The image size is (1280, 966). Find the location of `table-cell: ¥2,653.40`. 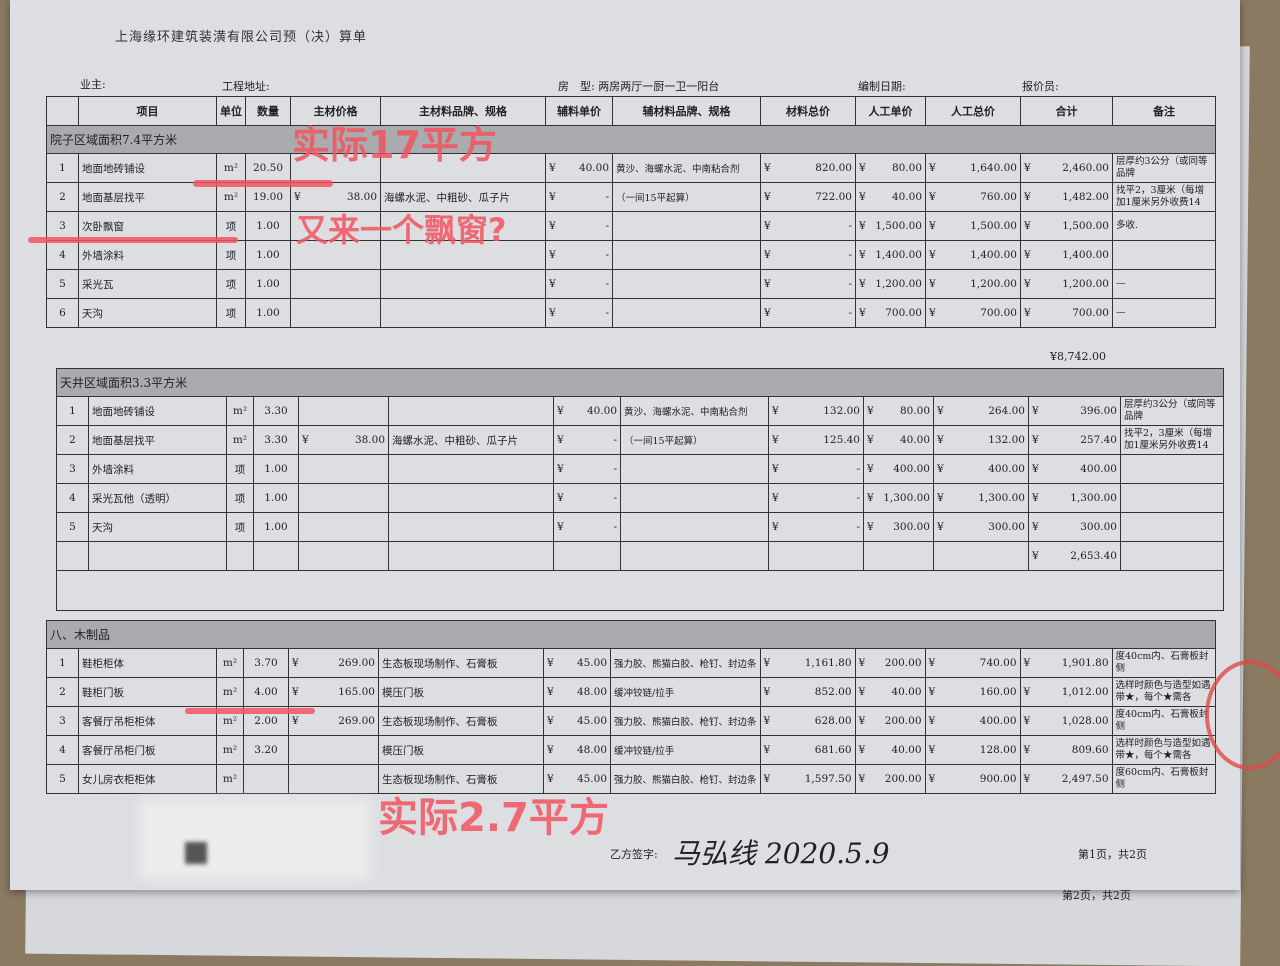

table-cell: ¥2,653.40 is located at coordinates (1074, 556).